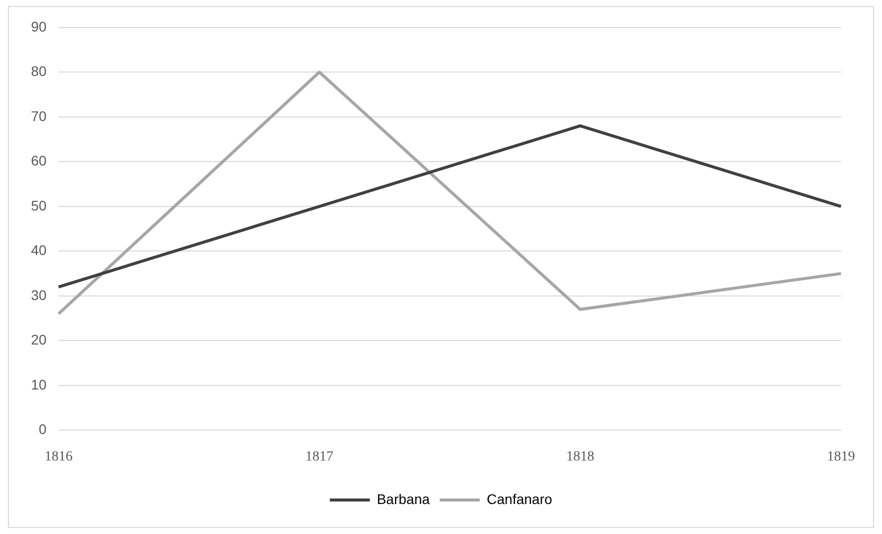  I want to click on x-tick-label: 1819, so click(841, 456).